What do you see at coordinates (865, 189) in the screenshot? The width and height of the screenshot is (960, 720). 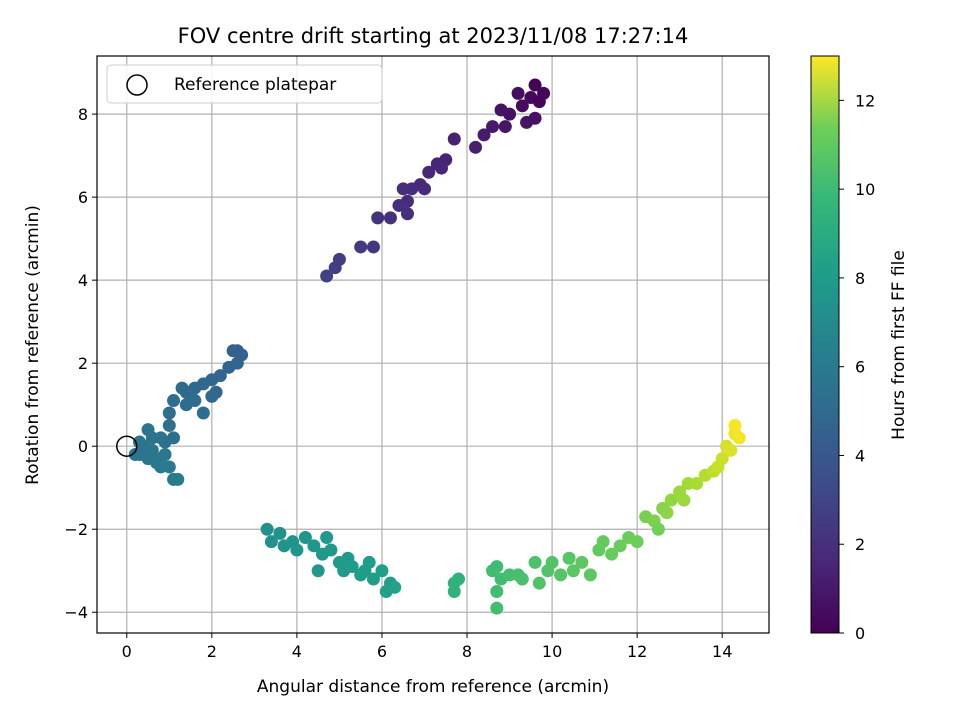 I see `colorbar-tick-label: 10` at bounding box center [865, 189].